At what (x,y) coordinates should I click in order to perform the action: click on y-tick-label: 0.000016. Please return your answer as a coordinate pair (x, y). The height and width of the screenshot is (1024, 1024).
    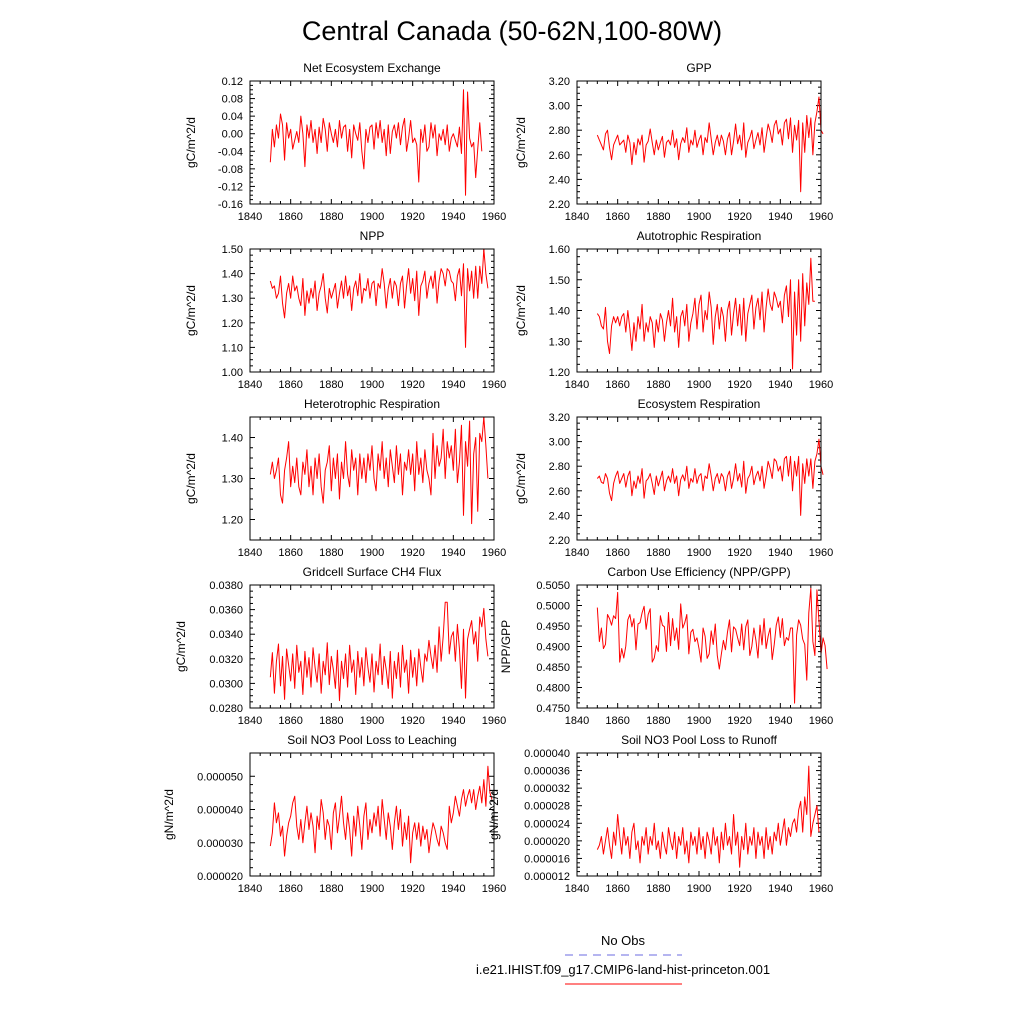
    Looking at the image, I should click on (547, 859).